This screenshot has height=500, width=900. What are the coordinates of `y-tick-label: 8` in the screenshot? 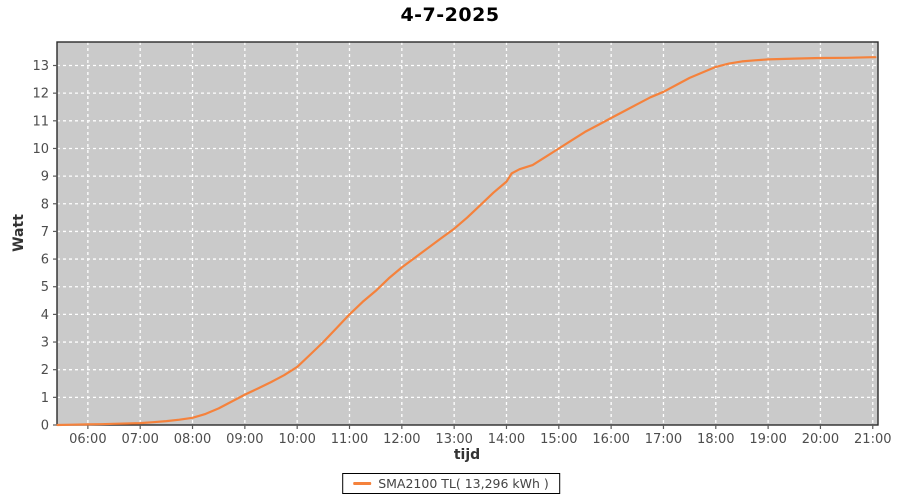 It's located at (45, 204).